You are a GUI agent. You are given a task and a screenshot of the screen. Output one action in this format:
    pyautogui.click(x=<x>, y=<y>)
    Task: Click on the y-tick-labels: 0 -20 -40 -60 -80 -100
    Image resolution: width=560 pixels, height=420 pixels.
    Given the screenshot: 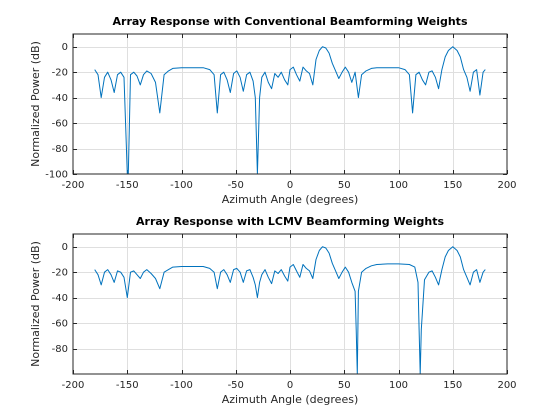 What is the action you would take?
    pyautogui.click(x=56, y=111)
    